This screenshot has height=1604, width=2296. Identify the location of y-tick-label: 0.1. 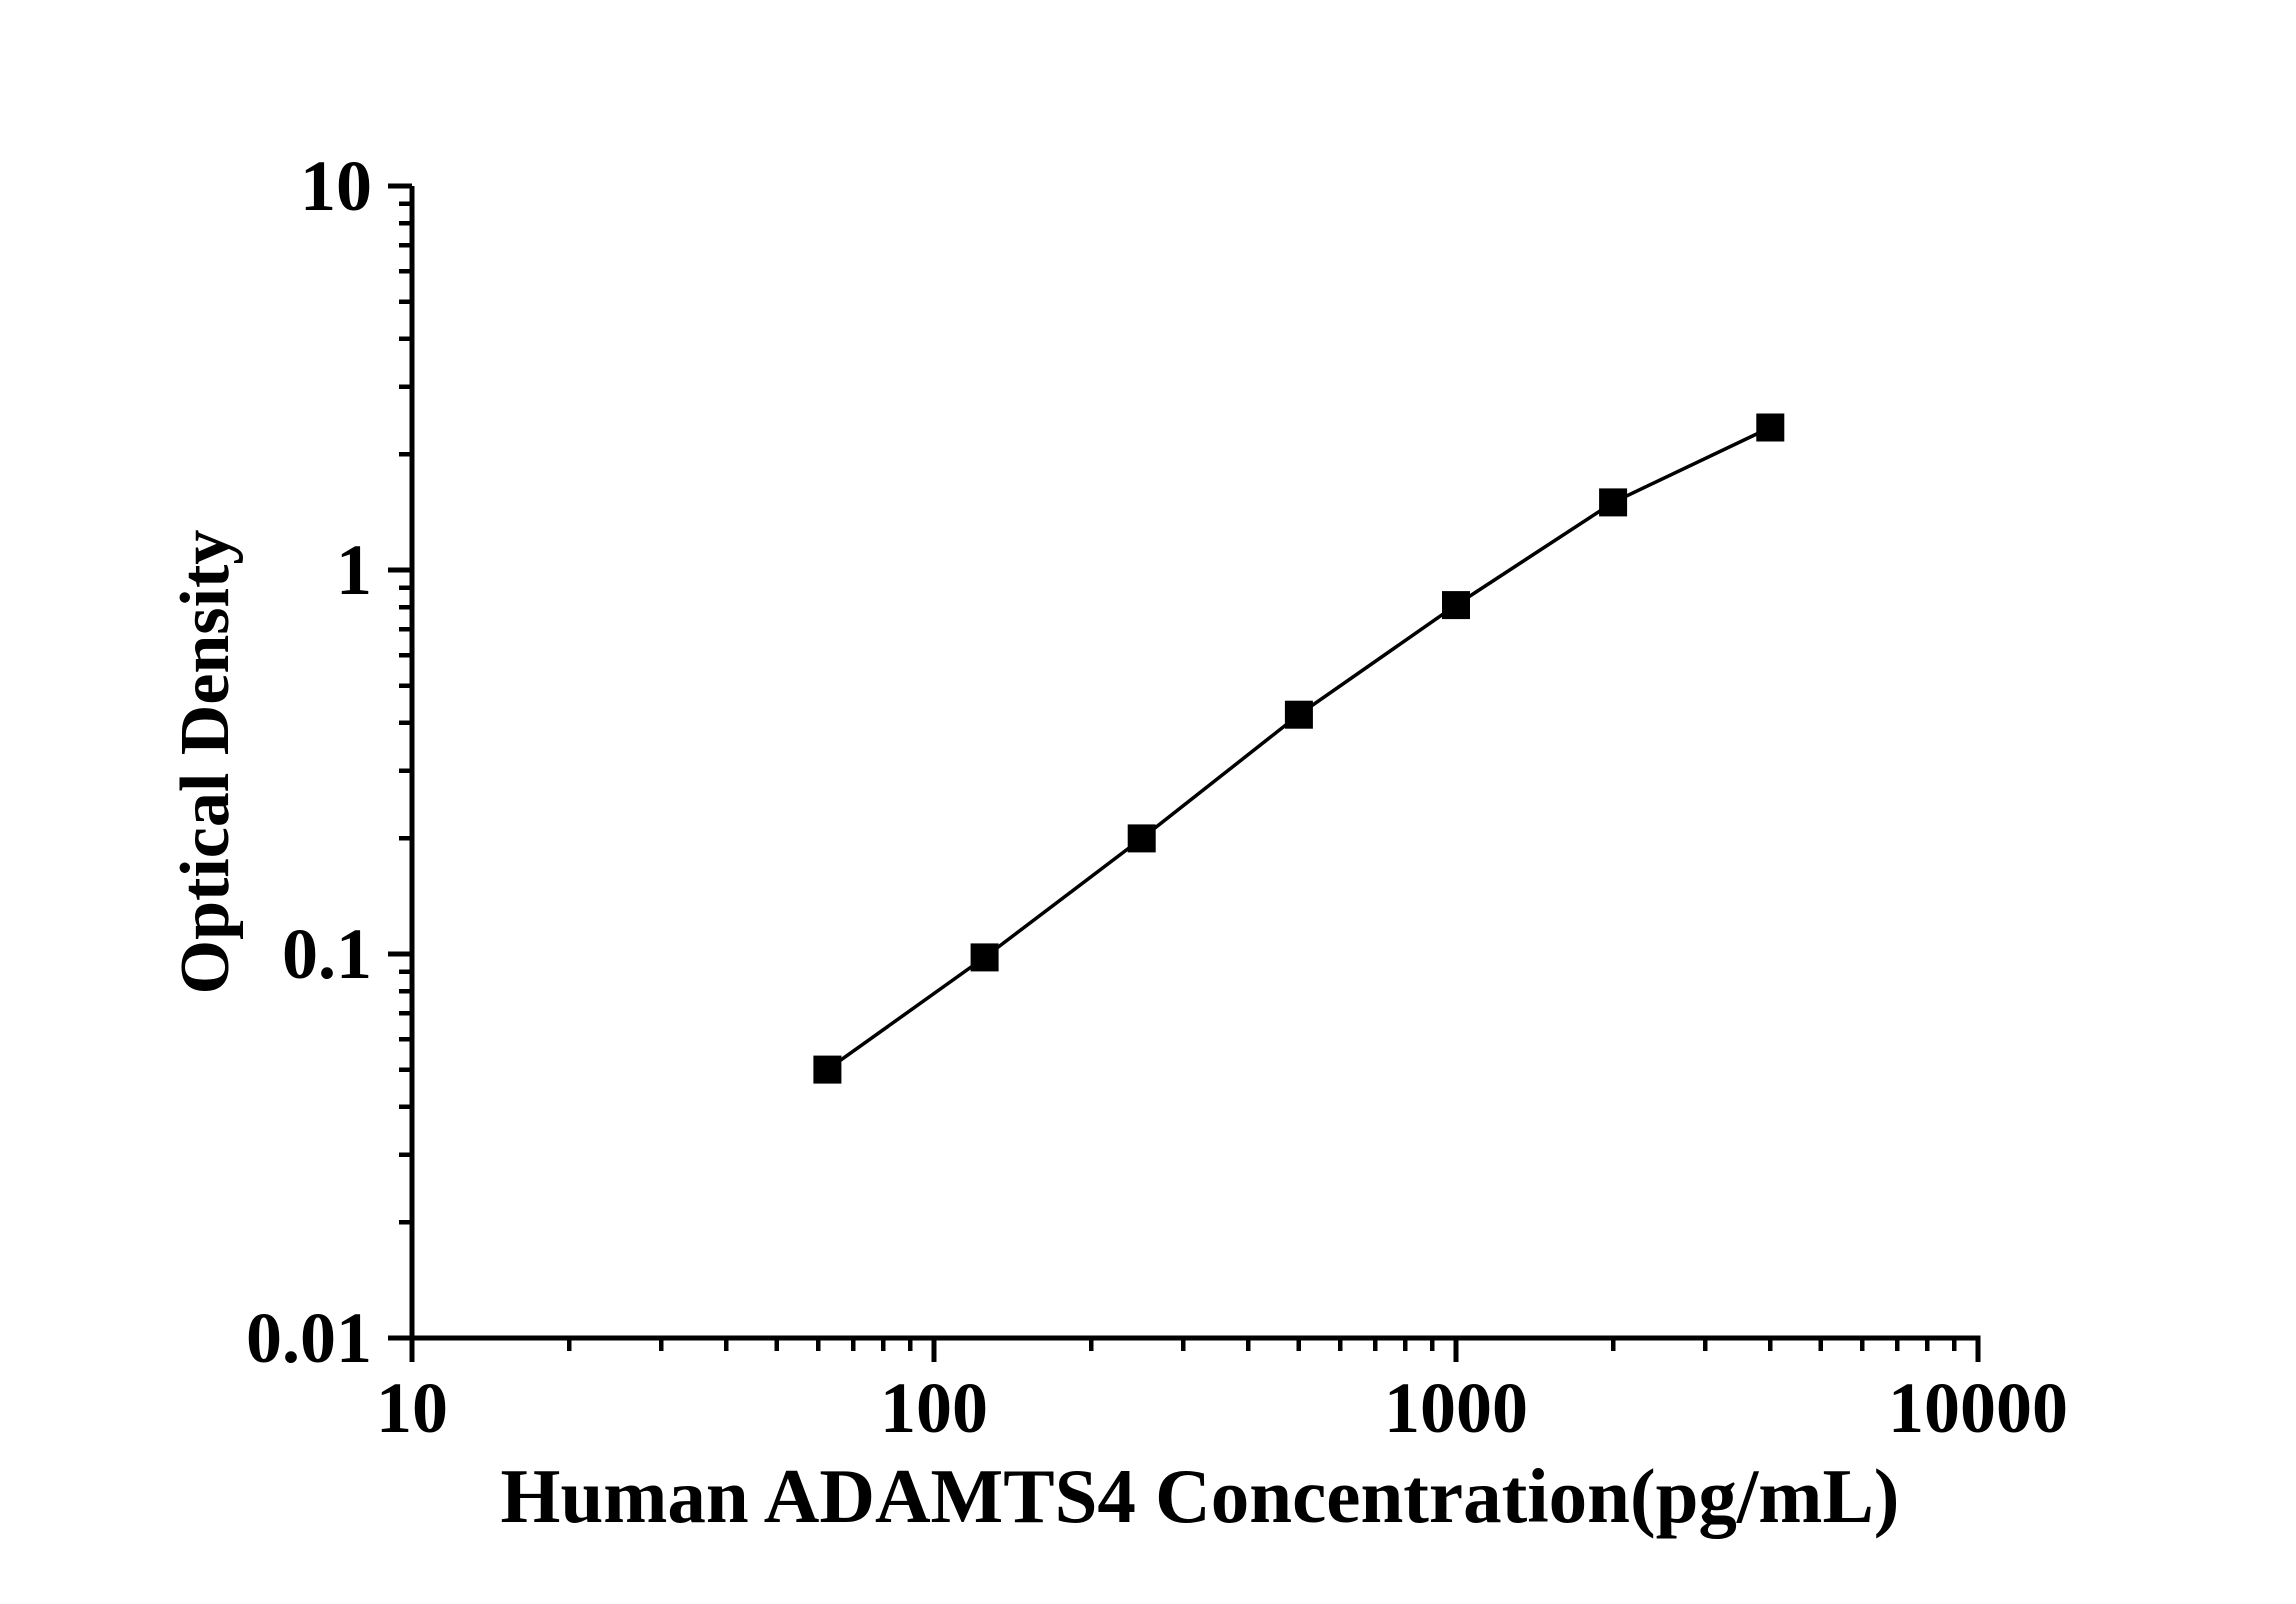
(327, 954).